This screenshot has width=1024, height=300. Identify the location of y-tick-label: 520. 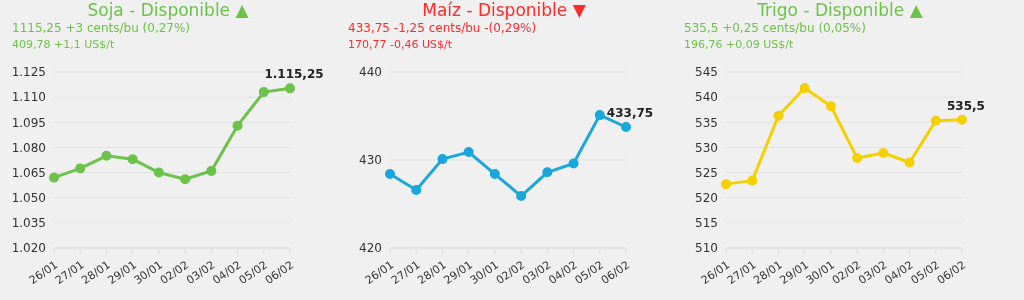
(706, 197).